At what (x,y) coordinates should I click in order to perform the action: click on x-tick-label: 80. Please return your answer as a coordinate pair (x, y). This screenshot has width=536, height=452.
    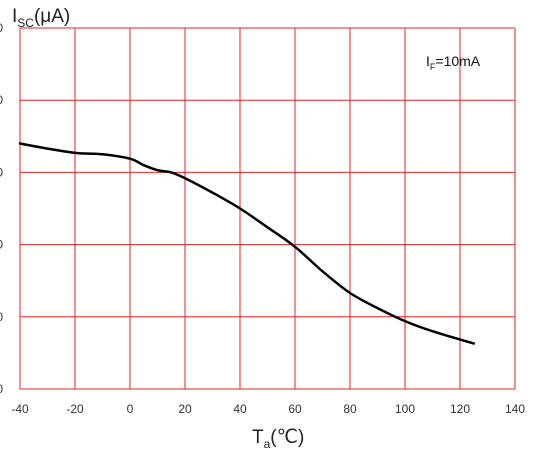
    Looking at the image, I should click on (350, 409).